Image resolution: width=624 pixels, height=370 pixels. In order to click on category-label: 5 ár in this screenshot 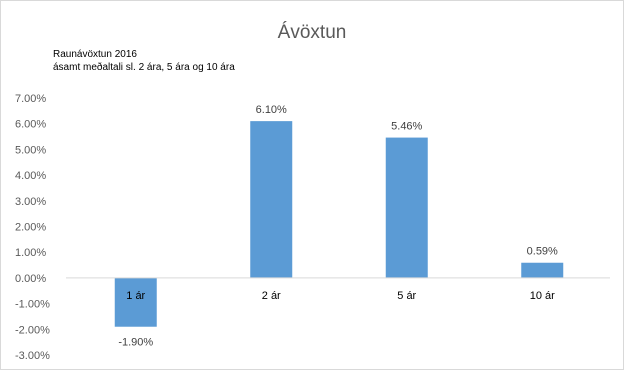, I will do `click(406, 296)`.